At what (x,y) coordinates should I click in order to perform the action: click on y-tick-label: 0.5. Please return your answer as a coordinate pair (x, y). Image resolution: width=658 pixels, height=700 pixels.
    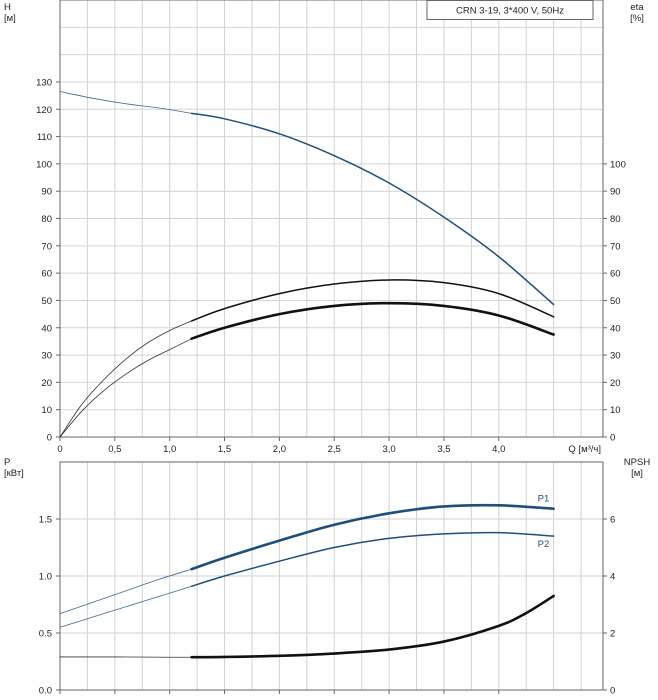
    Looking at the image, I should click on (45, 634).